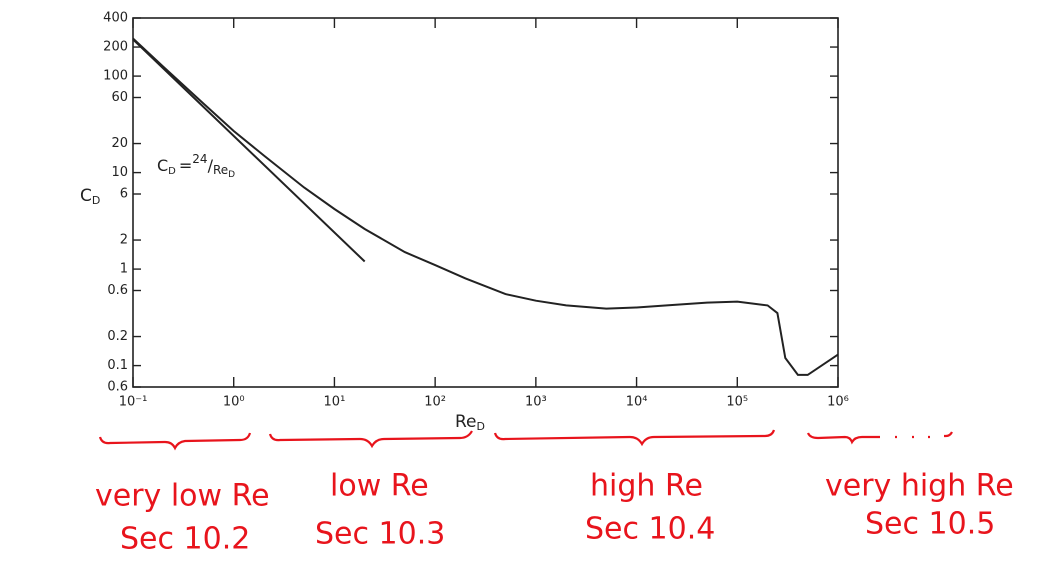 Image resolution: width=1049 pixels, height=569 pixels. What do you see at coordinates (115, 47) in the screenshot?
I see `y-tick-label: 200` at bounding box center [115, 47].